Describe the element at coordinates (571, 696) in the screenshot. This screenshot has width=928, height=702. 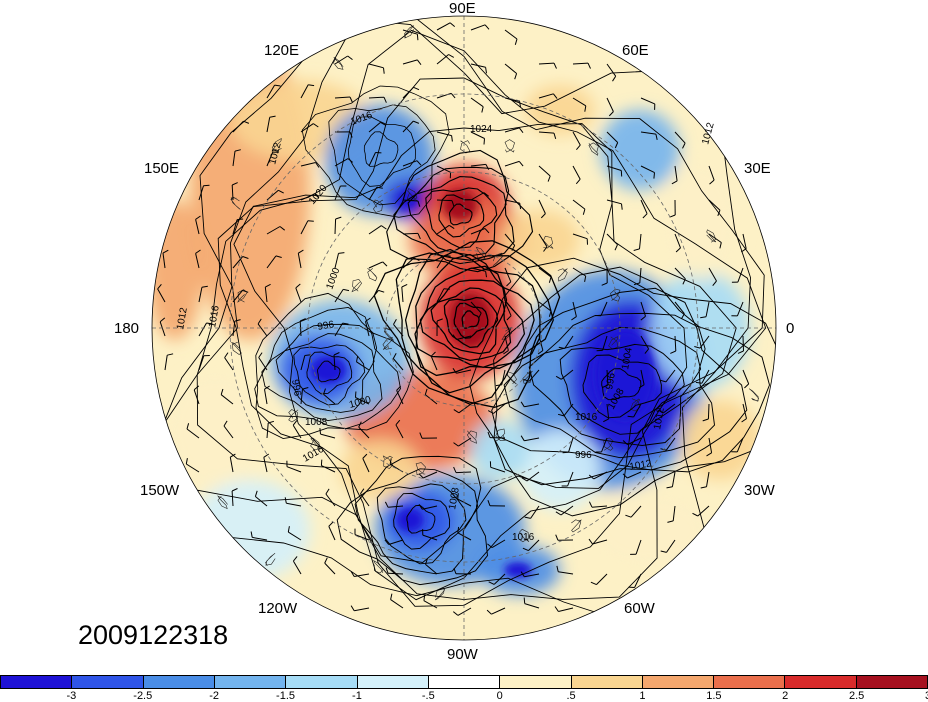
I see `colorbar-tick-label: .5` at that location.